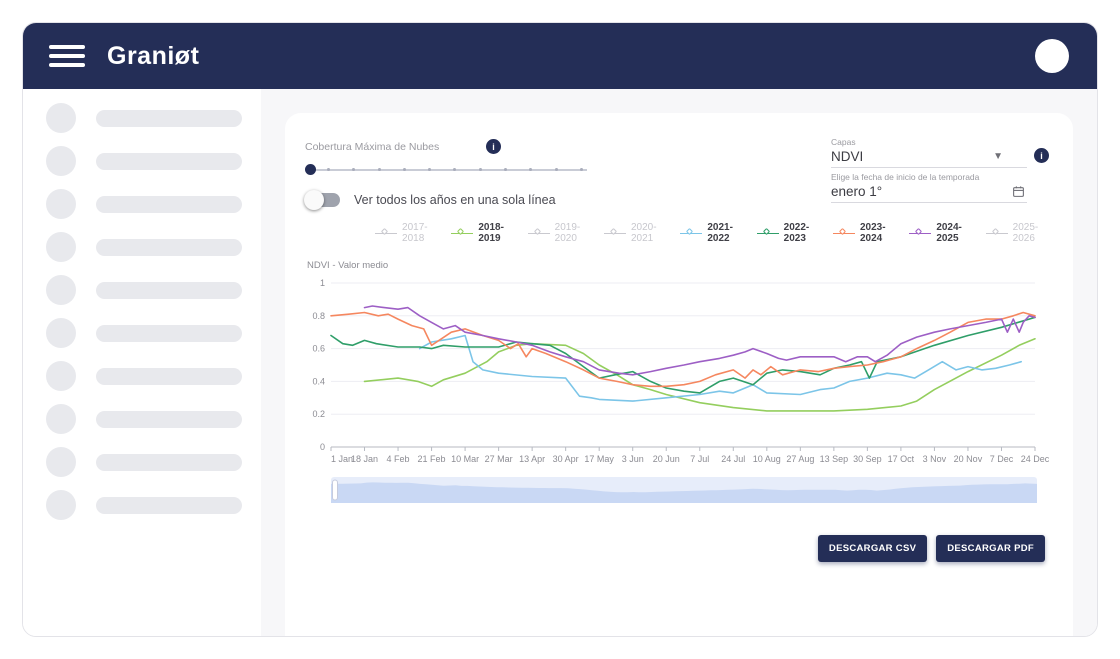 This screenshot has height=659, width=1120. Describe the element at coordinates (1002, 459) in the screenshot. I see `svg-text: 7 Dec` at that location.